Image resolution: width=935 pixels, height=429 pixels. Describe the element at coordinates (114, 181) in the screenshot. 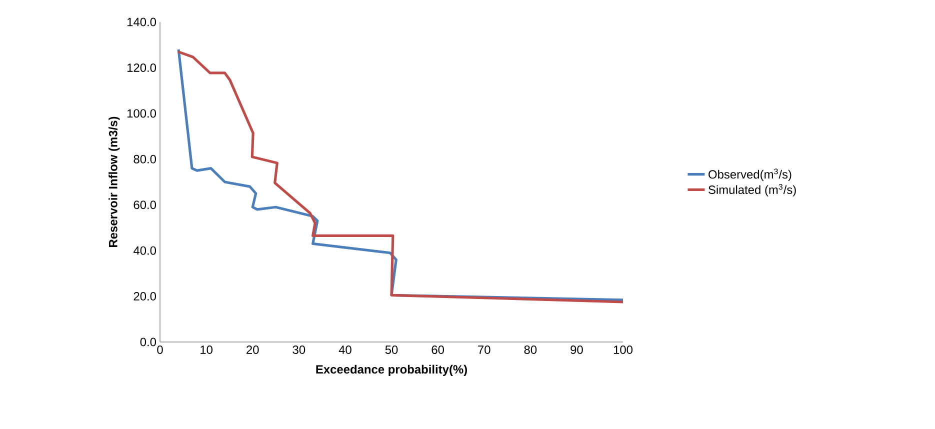

I see `y-axis-title: Reservoir Inflow (m3/s)` at that location.